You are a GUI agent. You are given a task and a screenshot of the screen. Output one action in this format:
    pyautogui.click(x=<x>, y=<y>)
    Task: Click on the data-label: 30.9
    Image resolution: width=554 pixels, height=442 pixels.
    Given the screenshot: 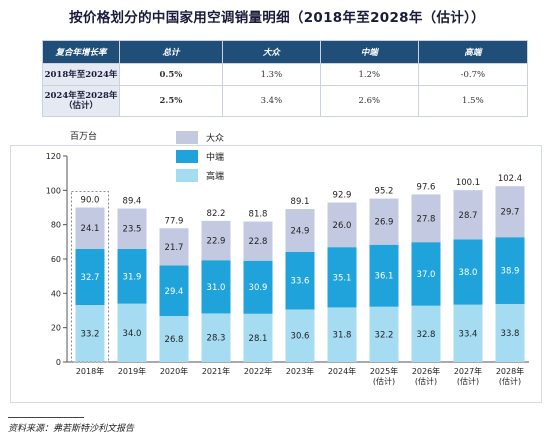 What is the action you would take?
    pyautogui.click(x=258, y=288)
    